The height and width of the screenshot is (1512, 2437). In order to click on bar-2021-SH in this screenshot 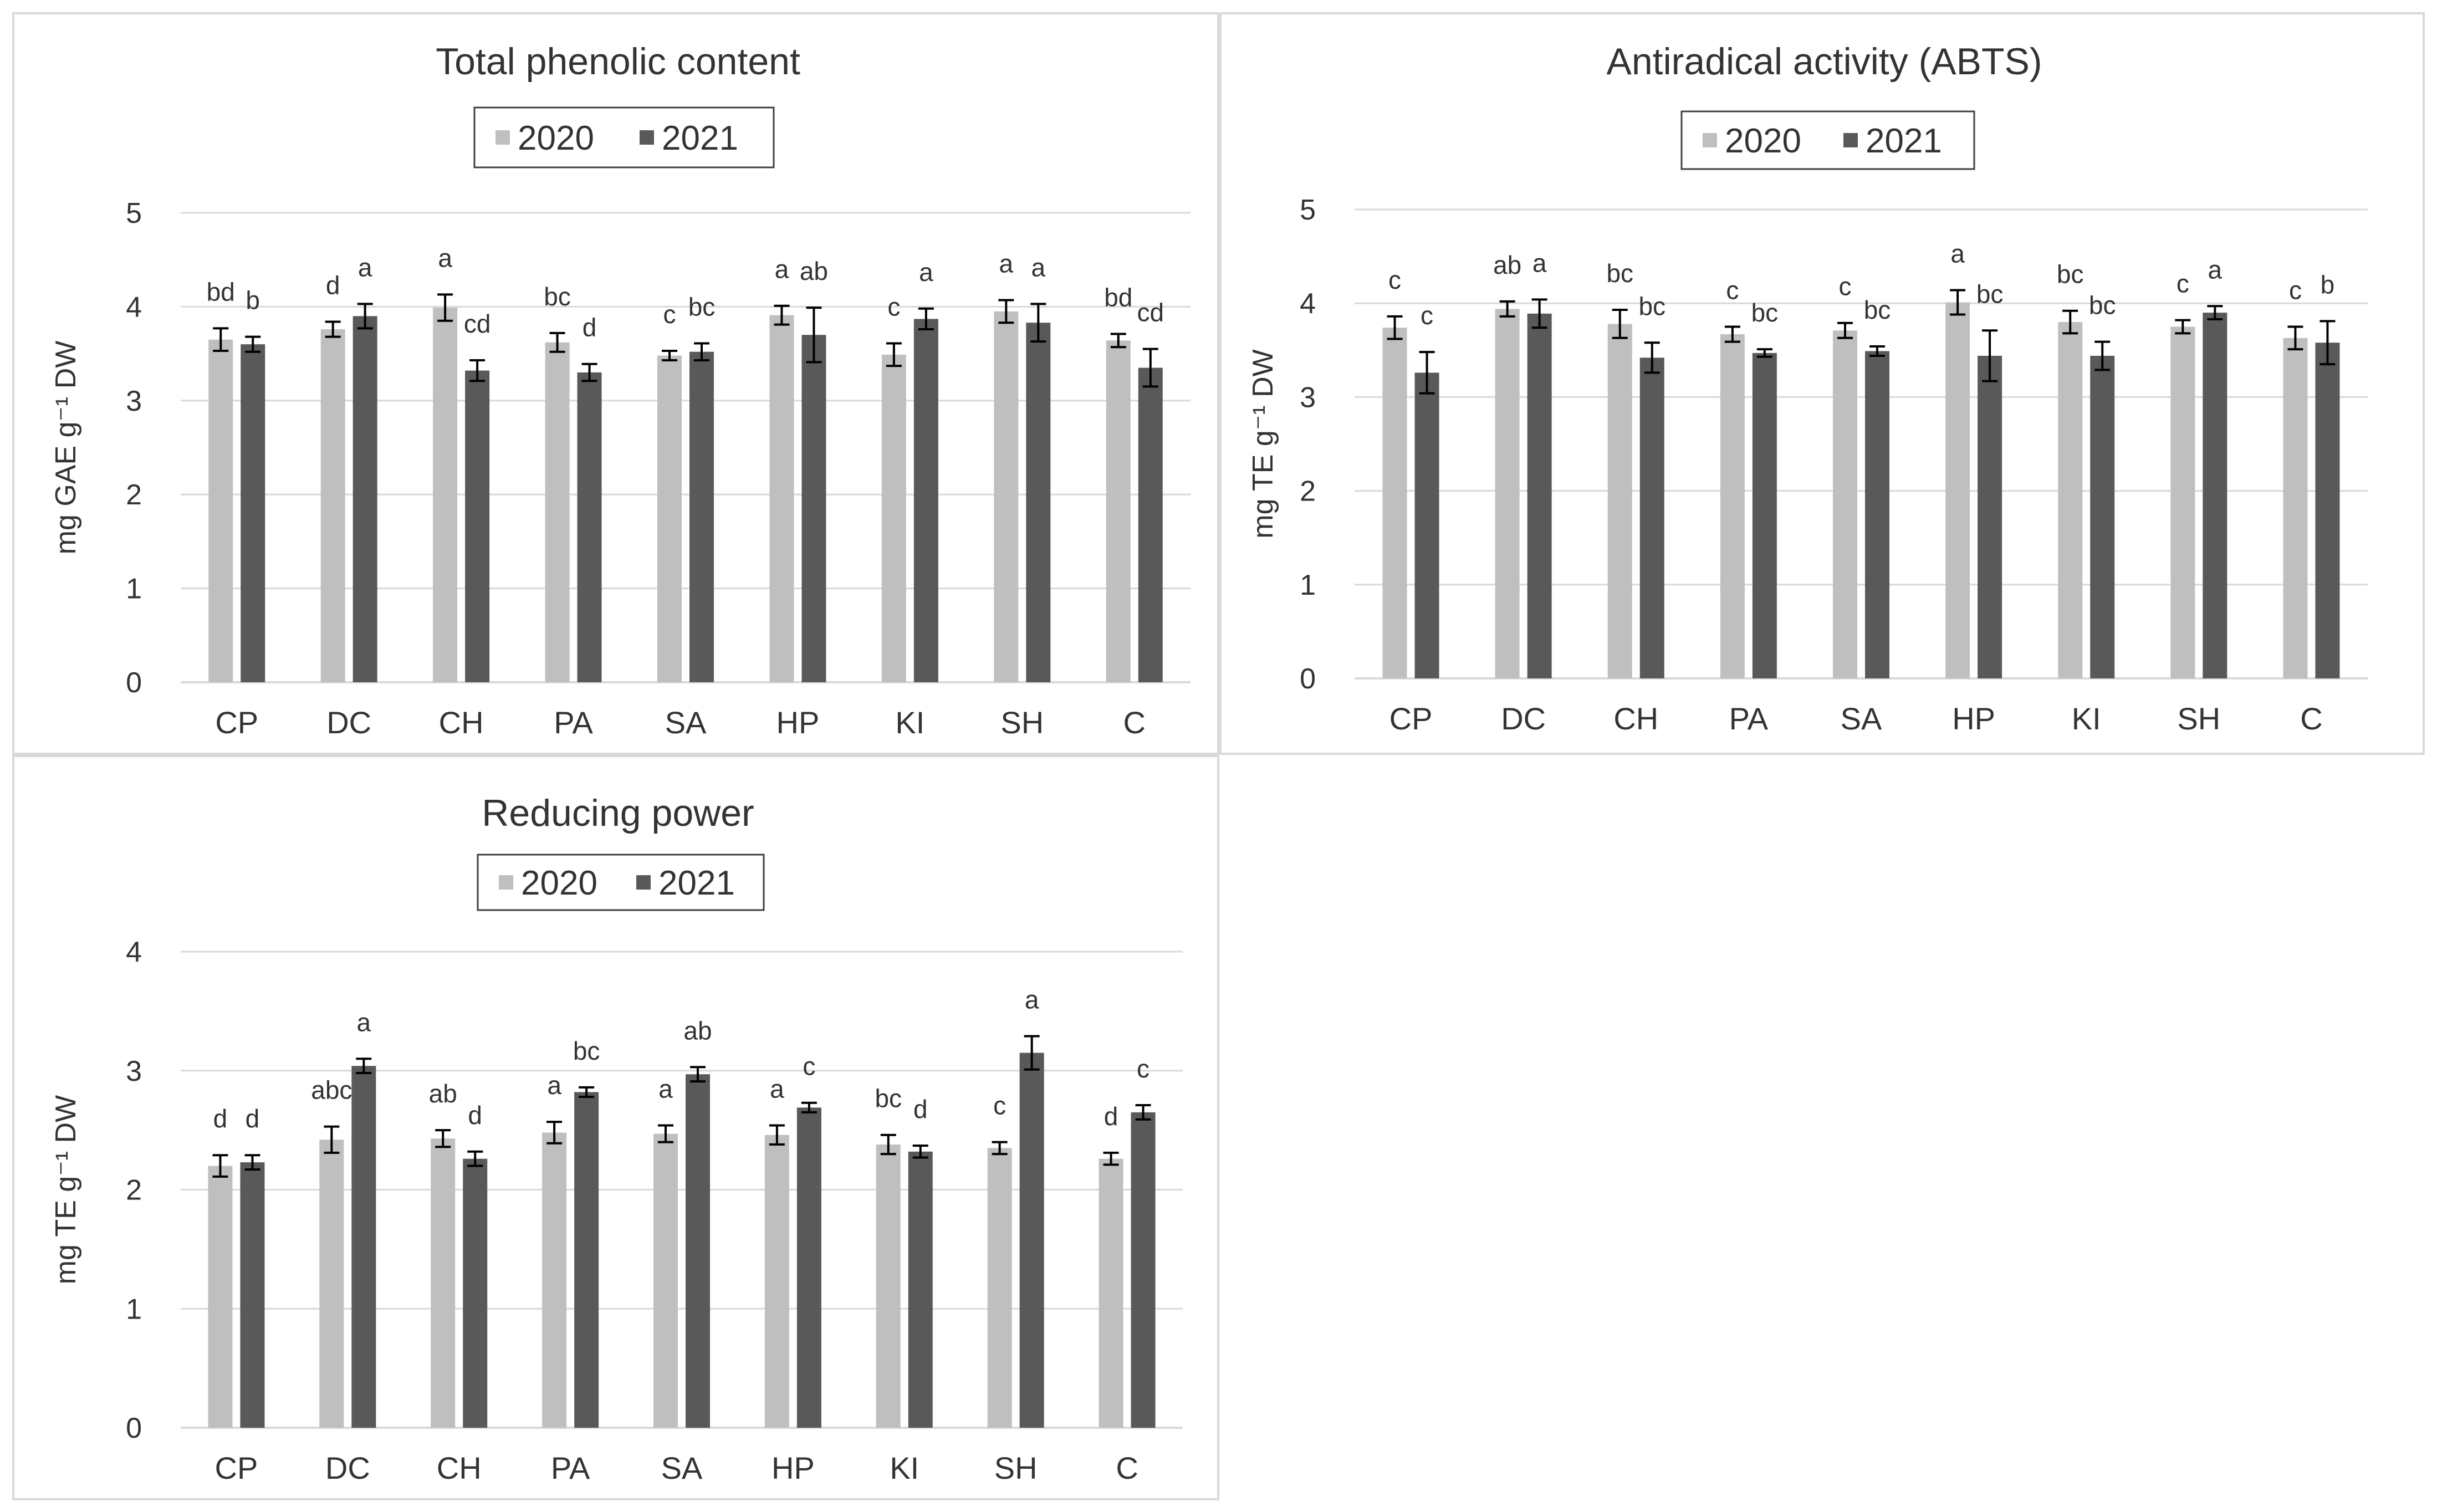, I will do `click(2215, 495)`.